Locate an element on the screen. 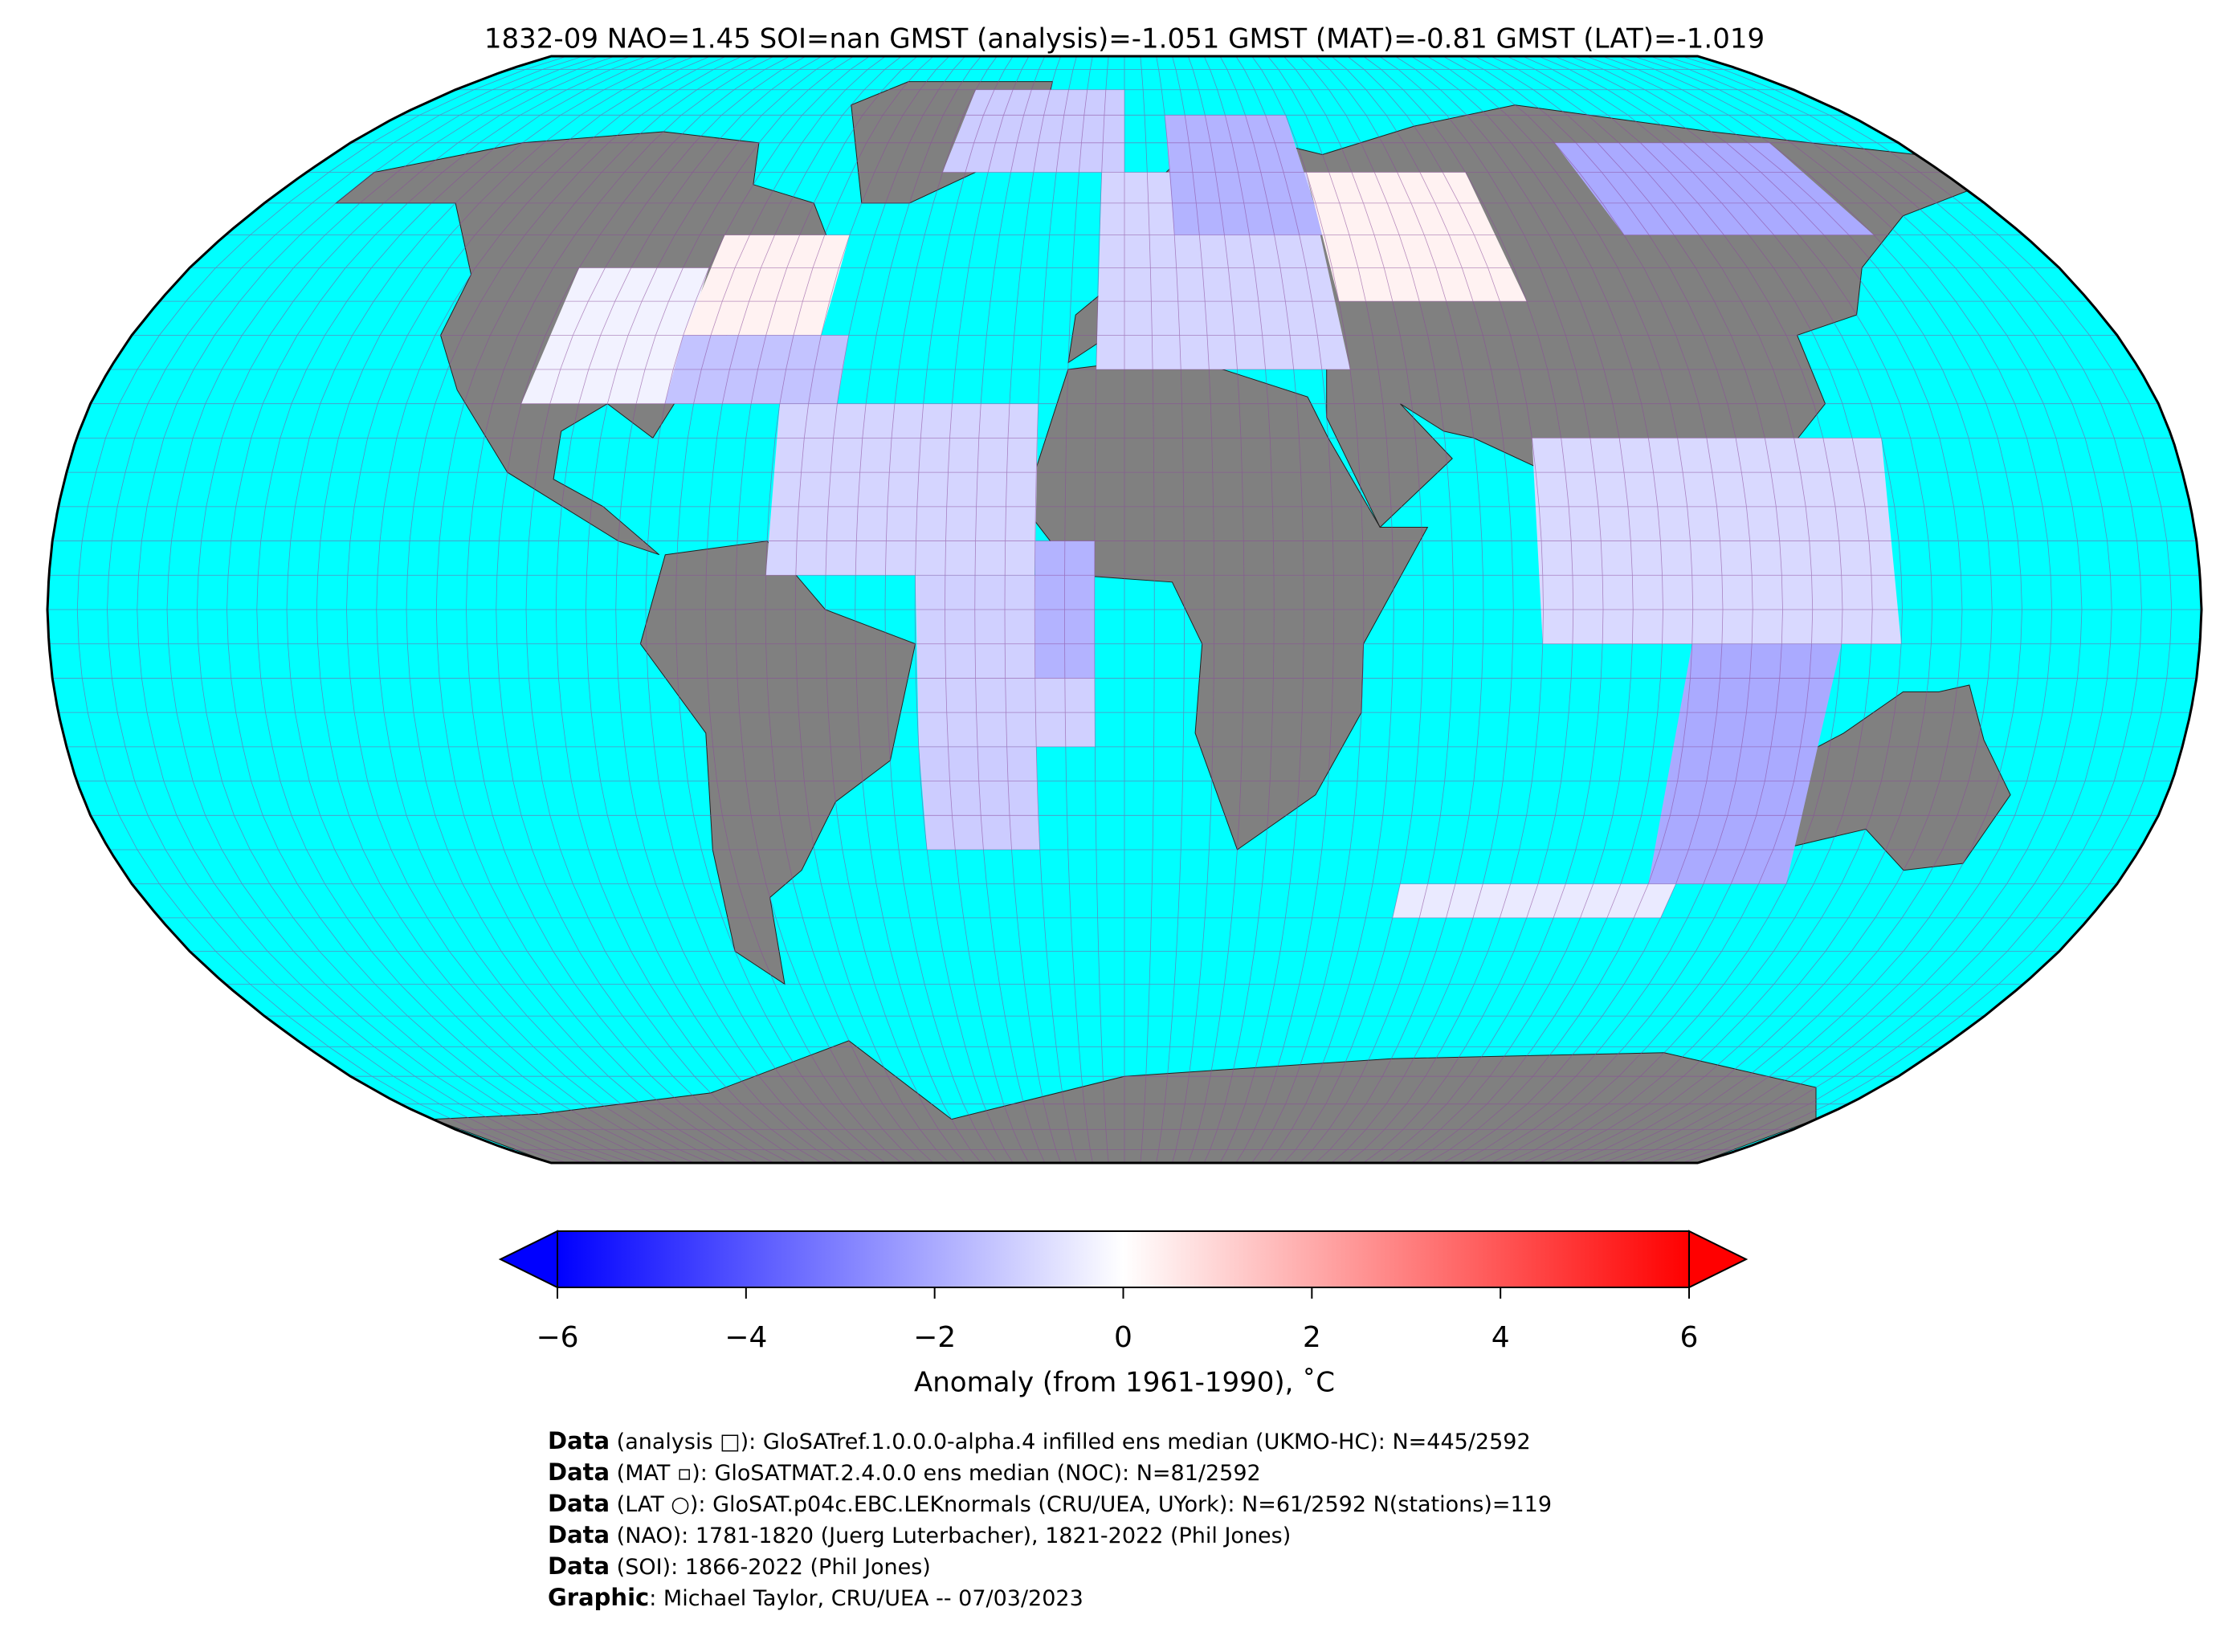  colorbar-tick-label: −2 is located at coordinates (934, 1337).